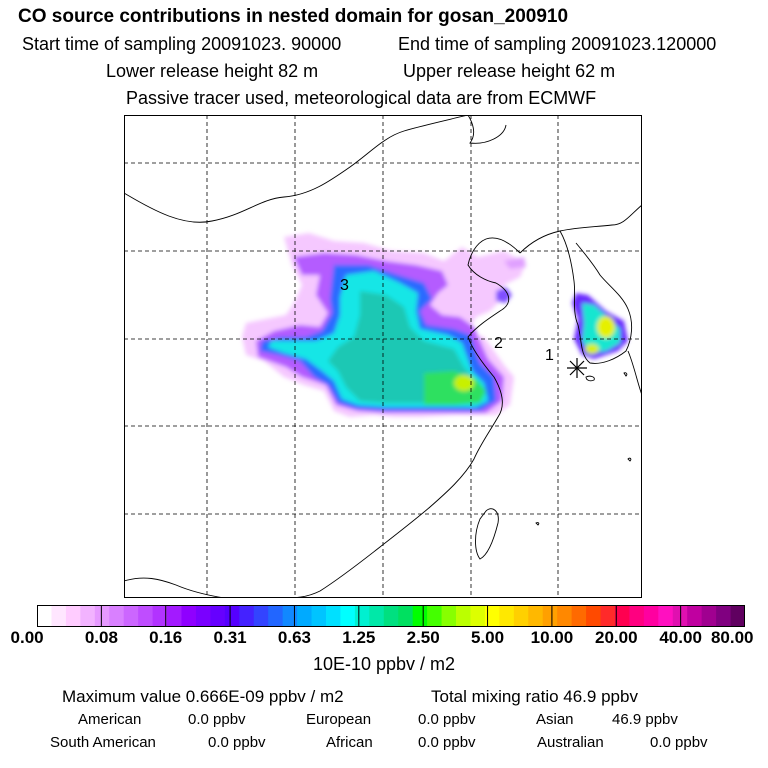 The image size is (768, 768). I want to click on region-label-1: 1, so click(549, 355).